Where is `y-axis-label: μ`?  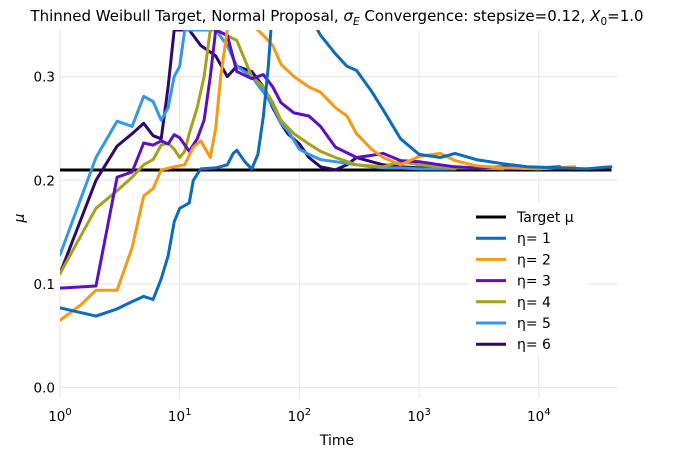
y-axis-label: μ is located at coordinates (20, 218).